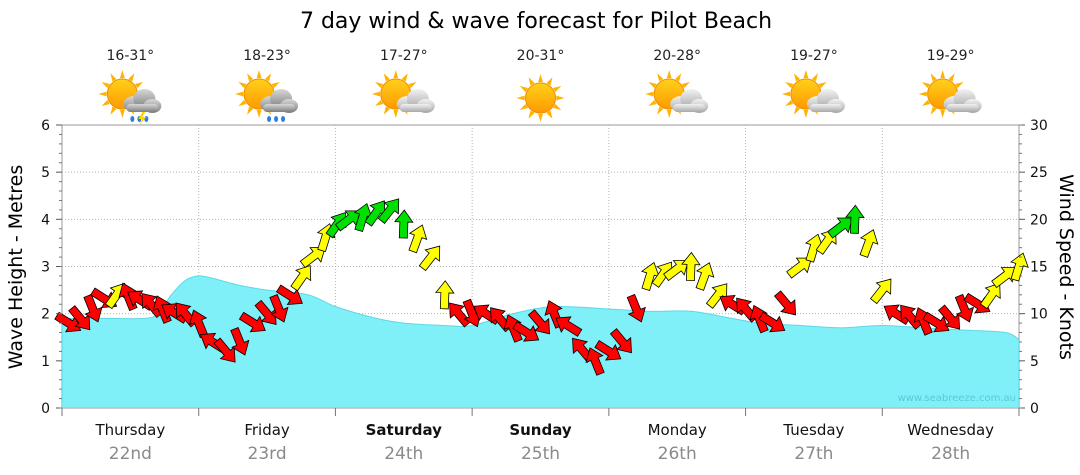 The image size is (1080, 475). Describe the element at coordinates (403, 454) in the screenshot. I see `day-date: 24th` at that location.